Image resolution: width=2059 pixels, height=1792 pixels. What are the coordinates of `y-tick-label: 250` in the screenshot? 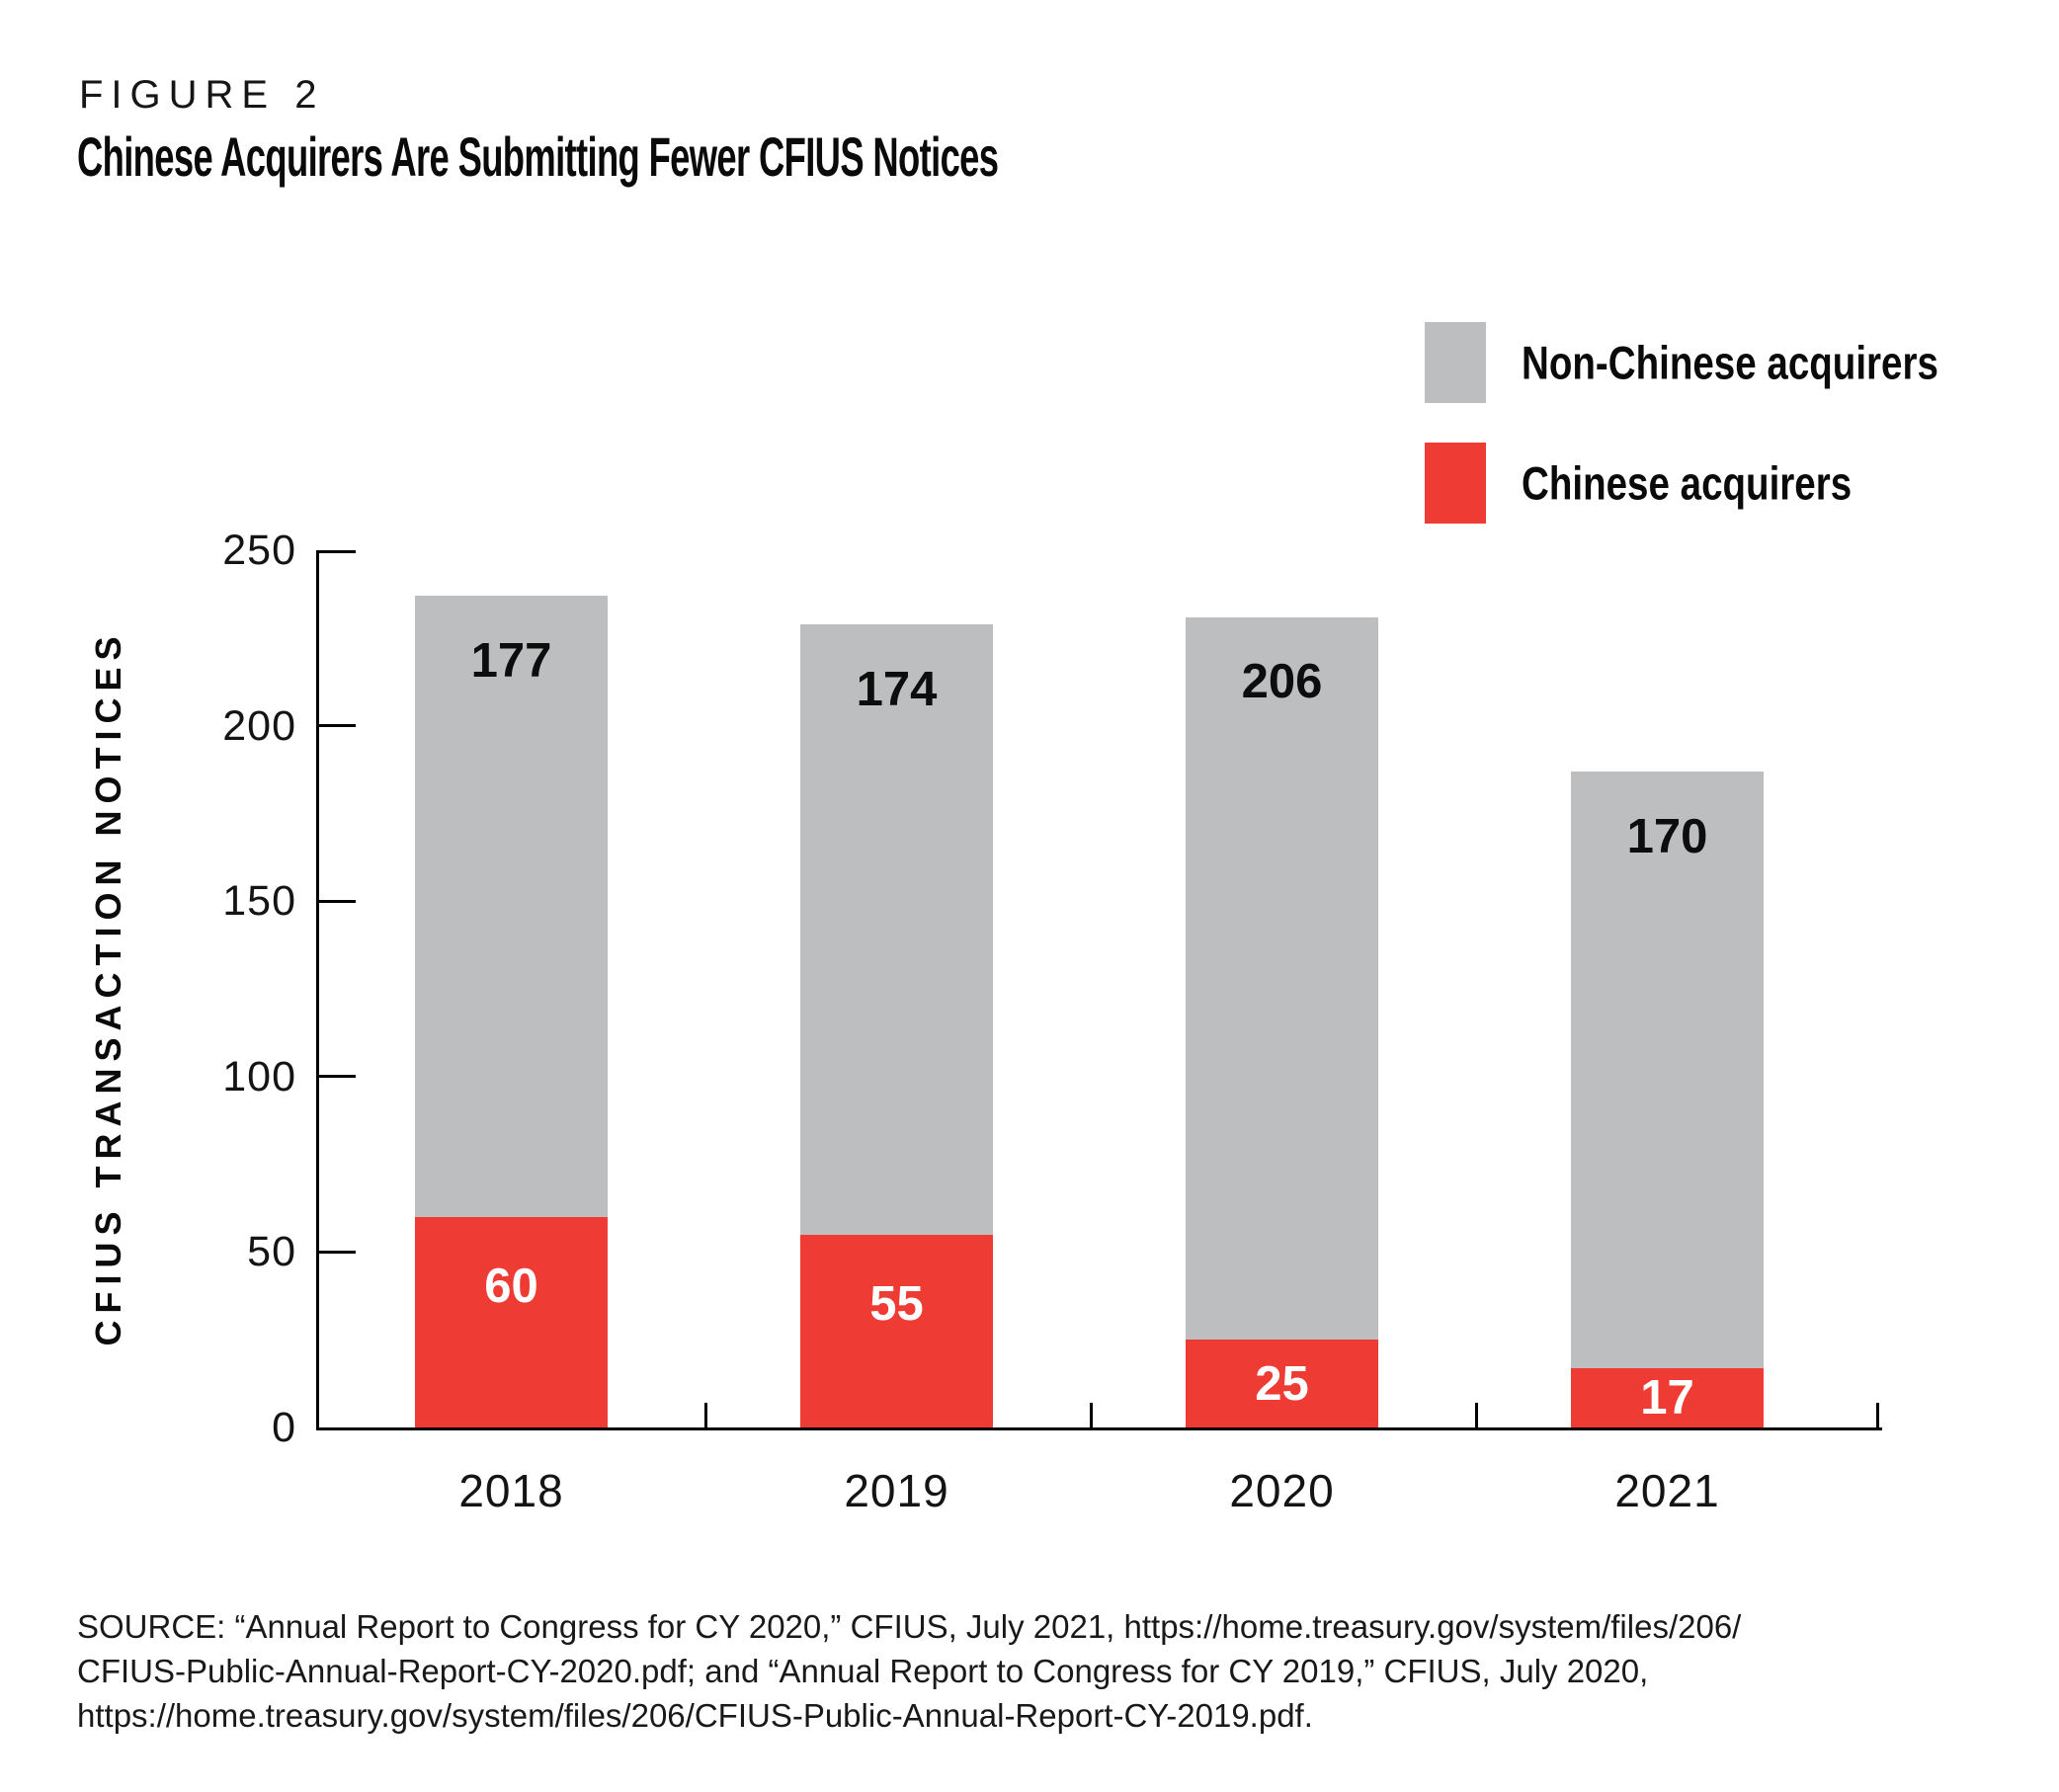 It's located at (259, 550).